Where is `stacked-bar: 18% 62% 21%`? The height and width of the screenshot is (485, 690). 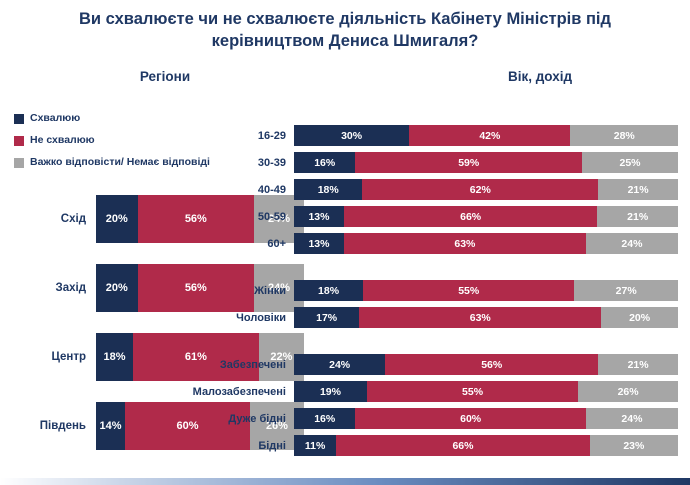
stacked-bar: 18% 62% 21% is located at coordinates (486, 189).